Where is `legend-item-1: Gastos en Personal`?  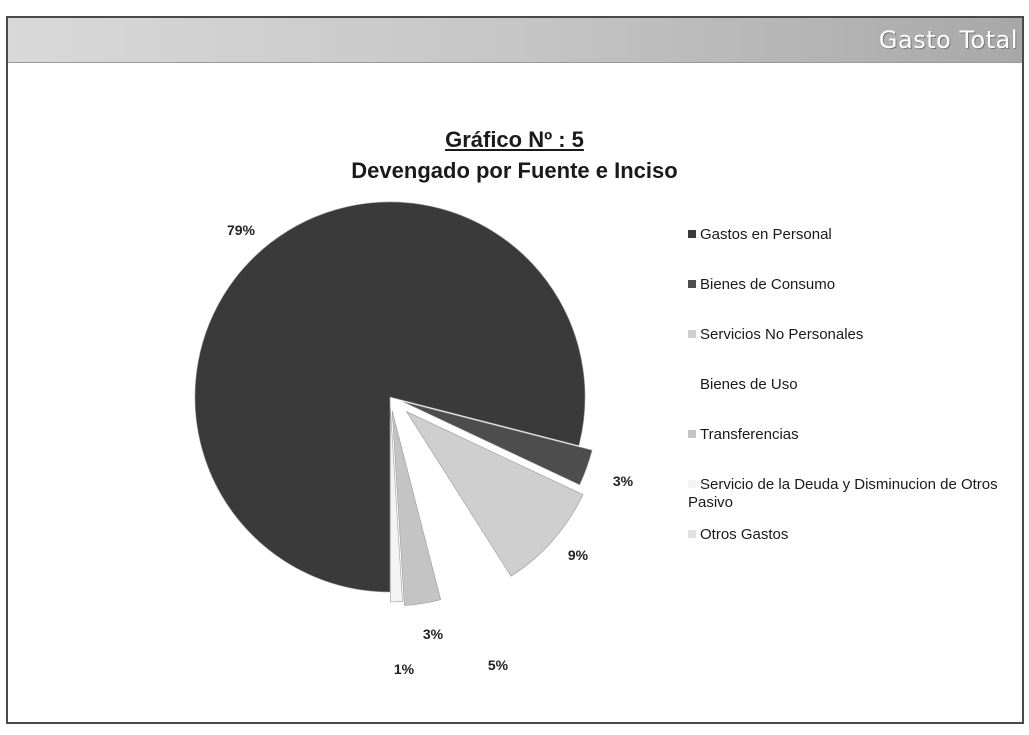 legend-item-1: Gastos en Personal is located at coordinates (848, 235).